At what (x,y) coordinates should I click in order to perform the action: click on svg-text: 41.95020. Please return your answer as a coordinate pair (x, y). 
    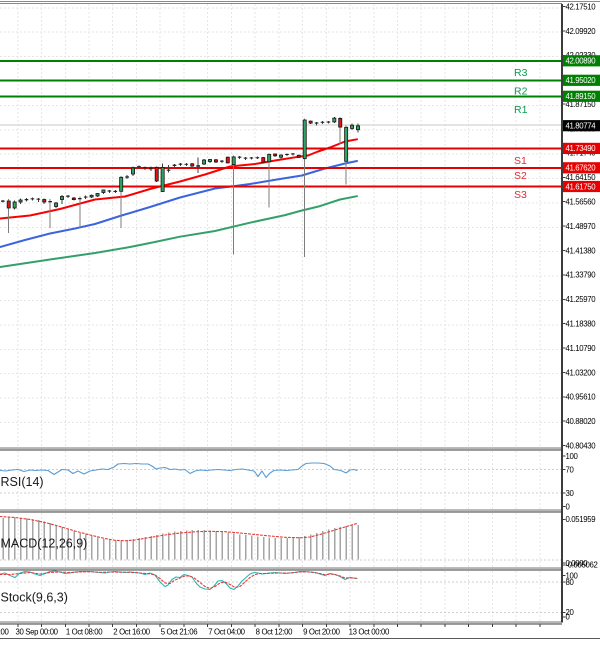
    Looking at the image, I should click on (581, 80).